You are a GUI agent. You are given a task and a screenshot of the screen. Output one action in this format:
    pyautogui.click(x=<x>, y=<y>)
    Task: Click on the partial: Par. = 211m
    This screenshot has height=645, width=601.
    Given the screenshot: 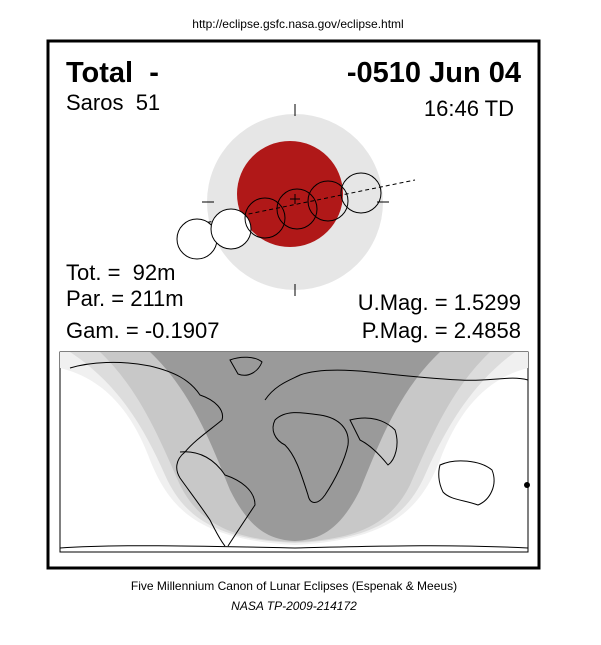 What is the action you would take?
    pyautogui.click(x=125, y=298)
    